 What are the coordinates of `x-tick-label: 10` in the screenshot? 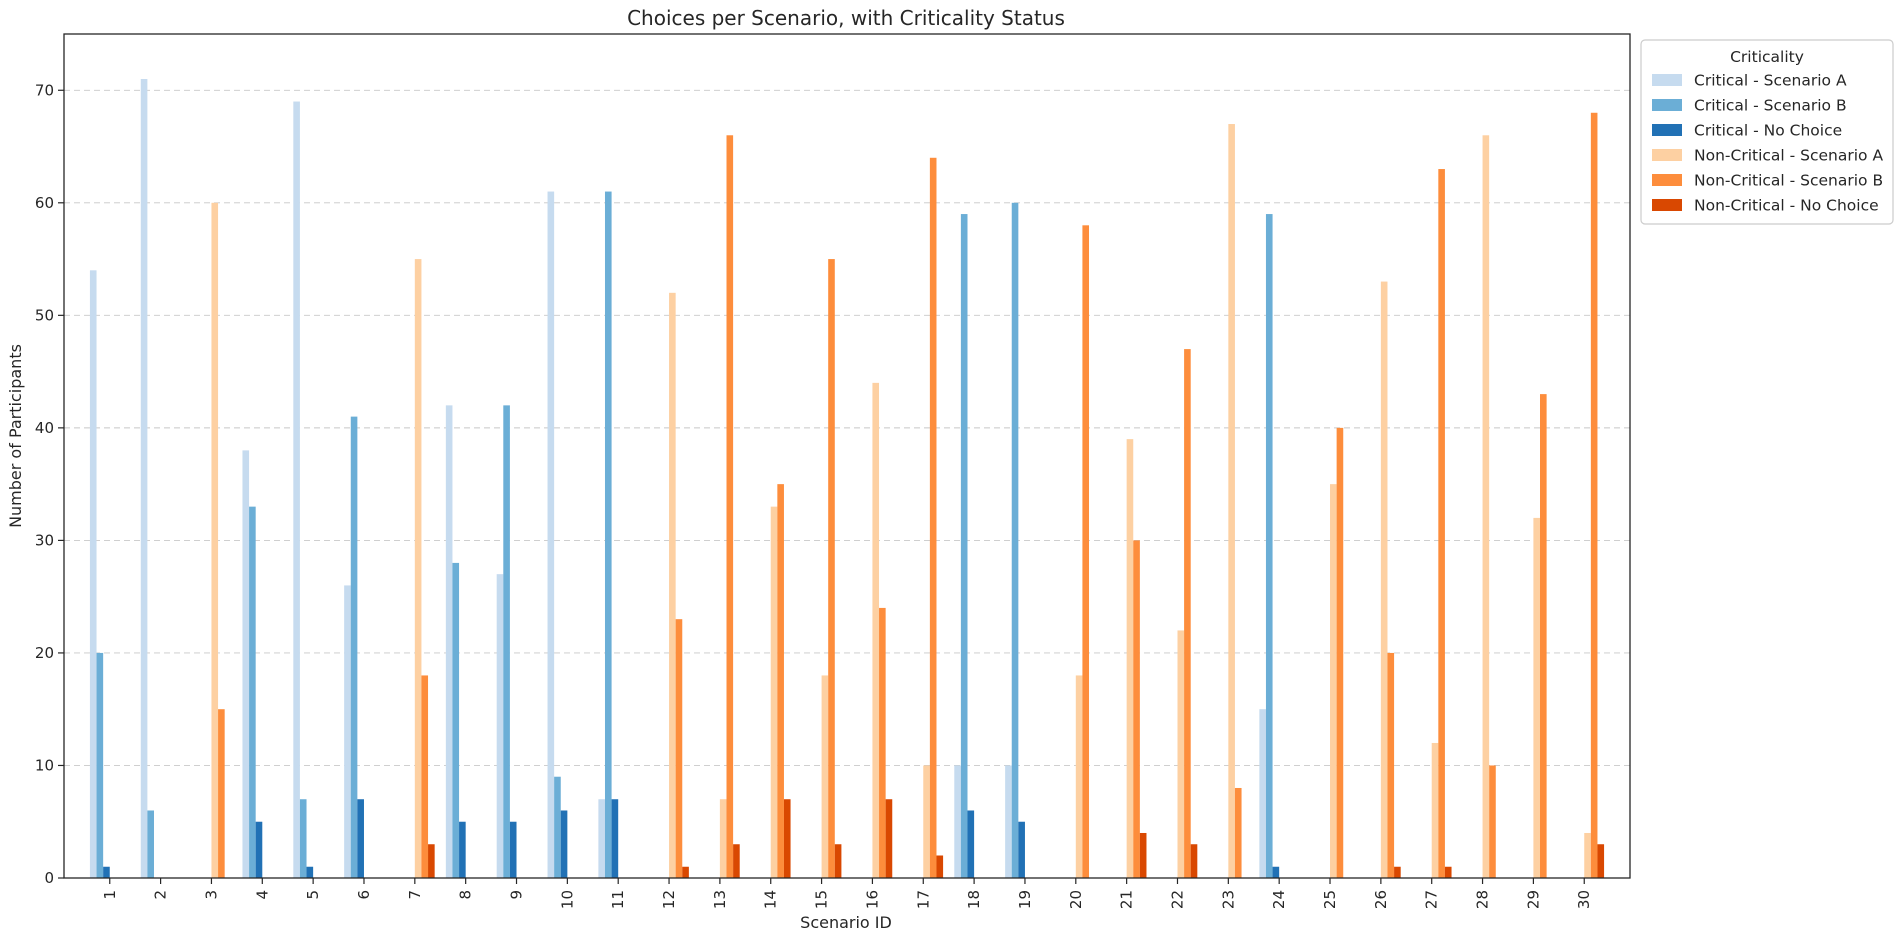 It's located at (567, 899).